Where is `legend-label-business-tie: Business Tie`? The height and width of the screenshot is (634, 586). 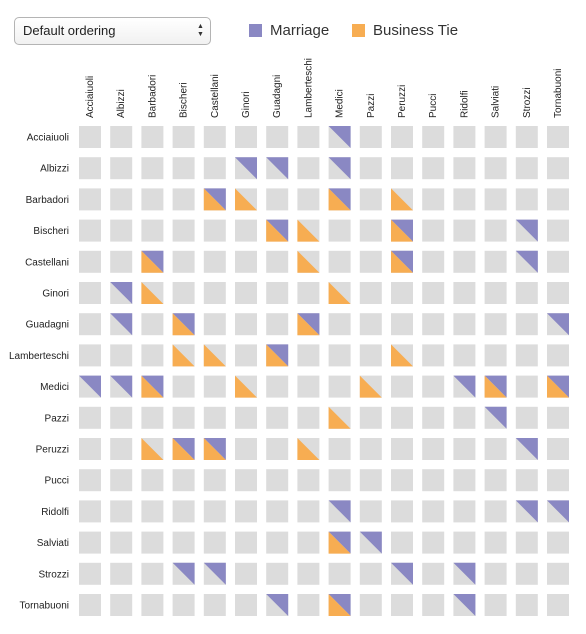
legend-label-business-tie: Business Tie is located at coordinates (416, 30).